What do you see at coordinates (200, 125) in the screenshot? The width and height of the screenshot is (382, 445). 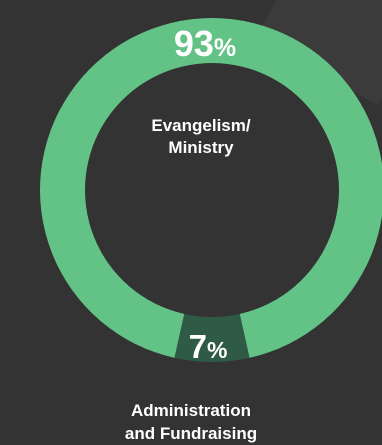 I see `center-label-line-1: Evangelism/` at bounding box center [200, 125].